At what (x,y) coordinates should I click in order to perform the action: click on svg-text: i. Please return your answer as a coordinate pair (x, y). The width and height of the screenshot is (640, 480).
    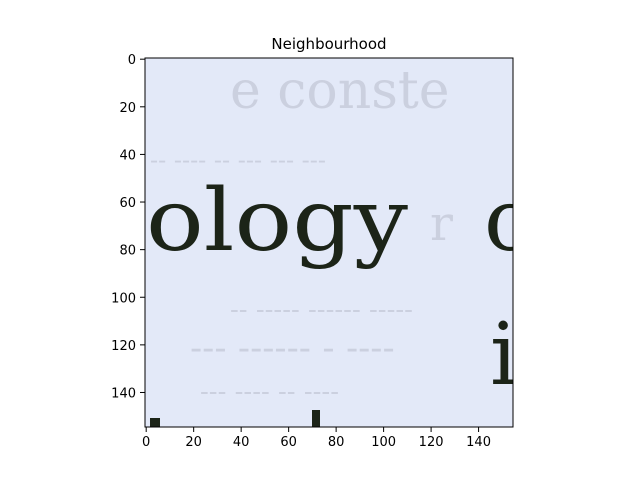
    Looking at the image, I should click on (504, 355).